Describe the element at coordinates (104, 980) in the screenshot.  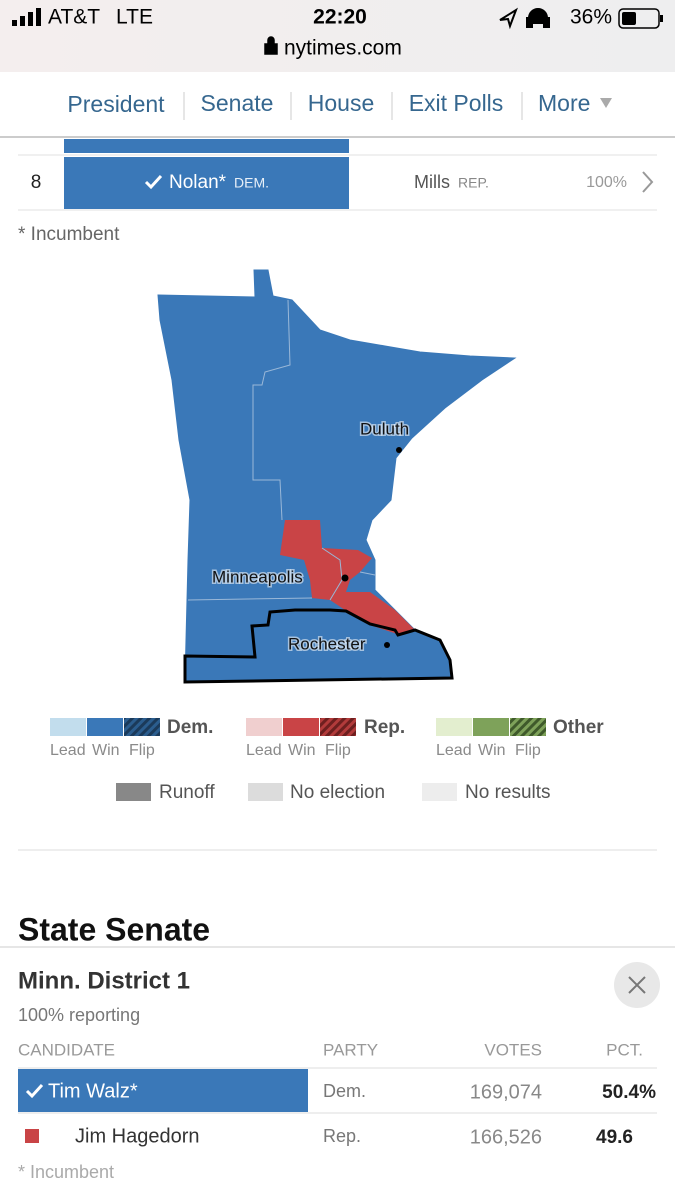
I see `popup-title: Minn. District 1` at that location.